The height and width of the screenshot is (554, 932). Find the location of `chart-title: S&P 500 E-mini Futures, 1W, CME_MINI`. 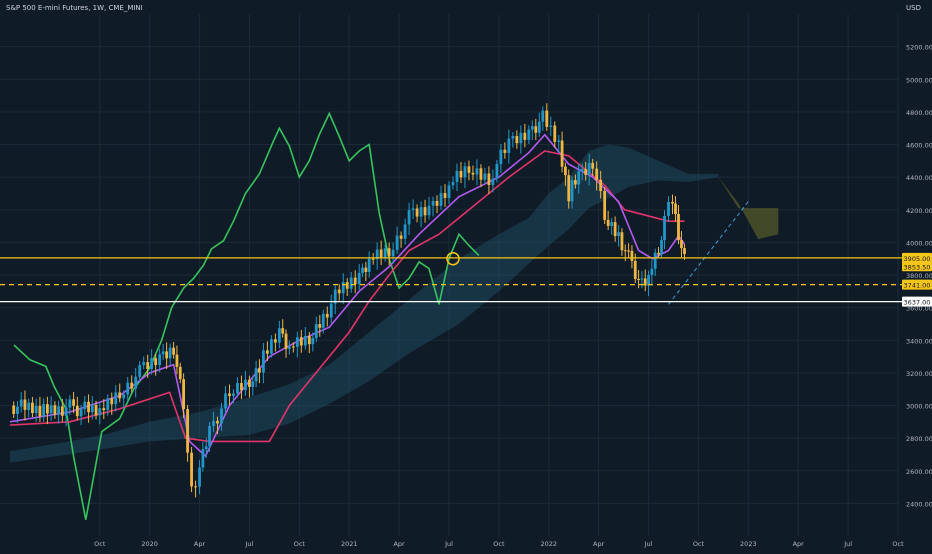

chart-title: S&P 500 E-mini Futures, 1W, CME_MINI is located at coordinates (74, 8).